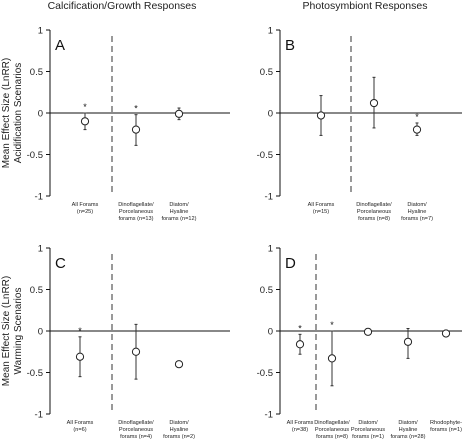 Image resolution: width=474 pixels, height=440 pixels. Describe the element at coordinates (446, 423) in the screenshot. I see `category-label: Rhodophyte-` at that location.